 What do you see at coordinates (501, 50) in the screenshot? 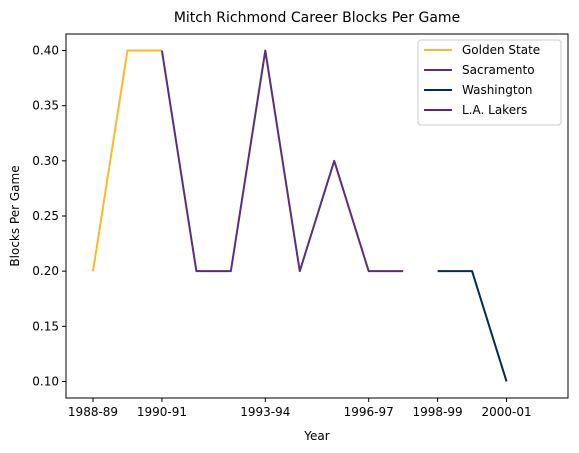
I see `legend-label-golden-state: Golden State` at bounding box center [501, 50].